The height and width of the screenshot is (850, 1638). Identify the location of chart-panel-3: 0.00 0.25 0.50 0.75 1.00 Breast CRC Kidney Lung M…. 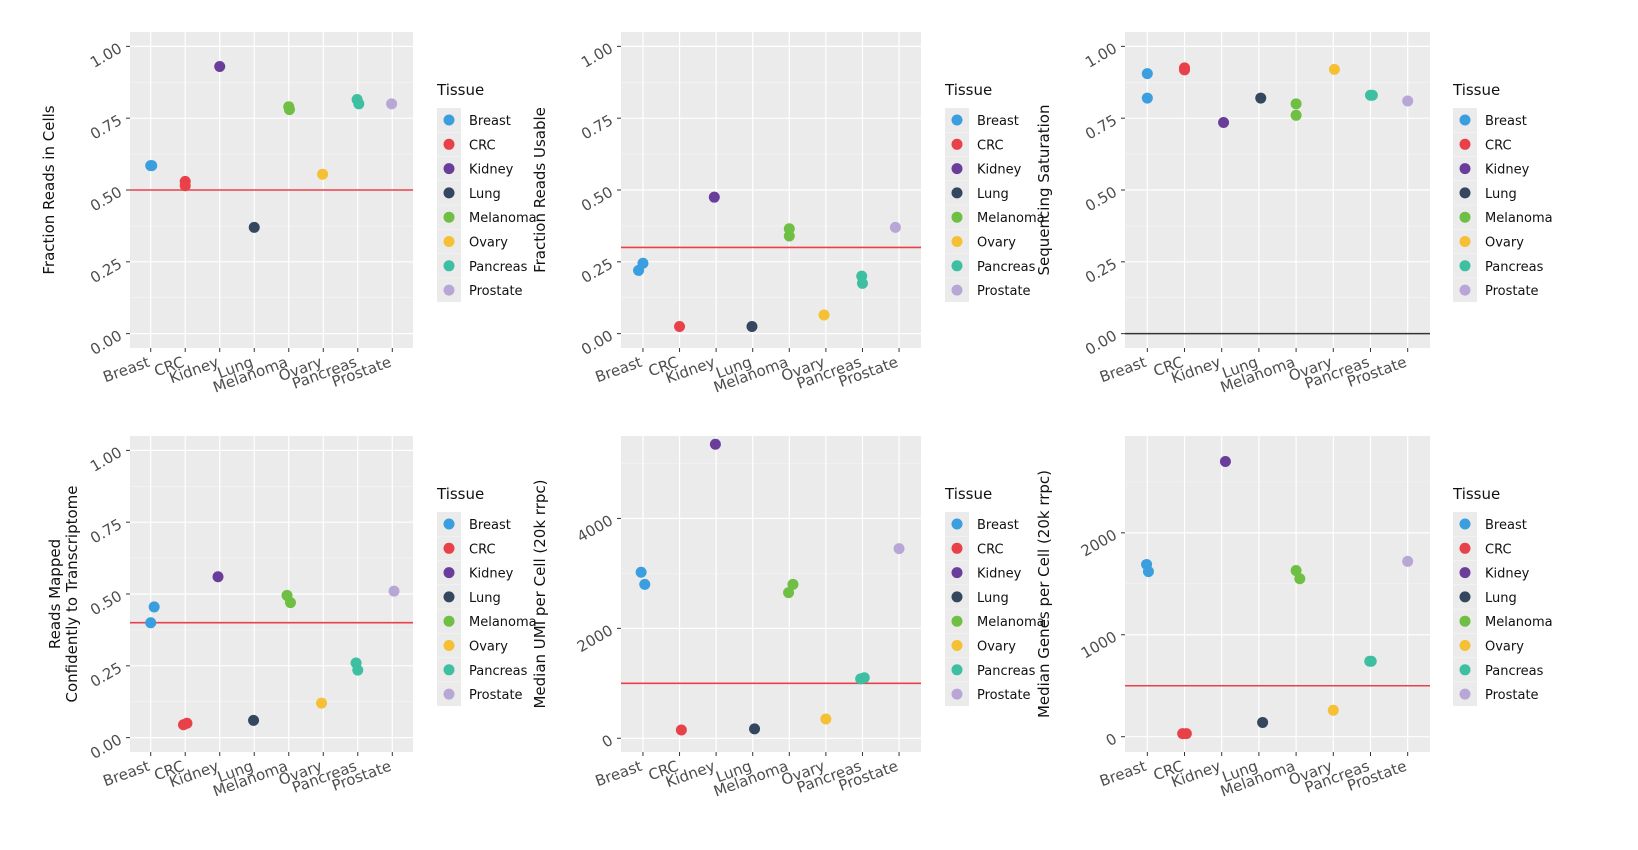
(1294, 214).